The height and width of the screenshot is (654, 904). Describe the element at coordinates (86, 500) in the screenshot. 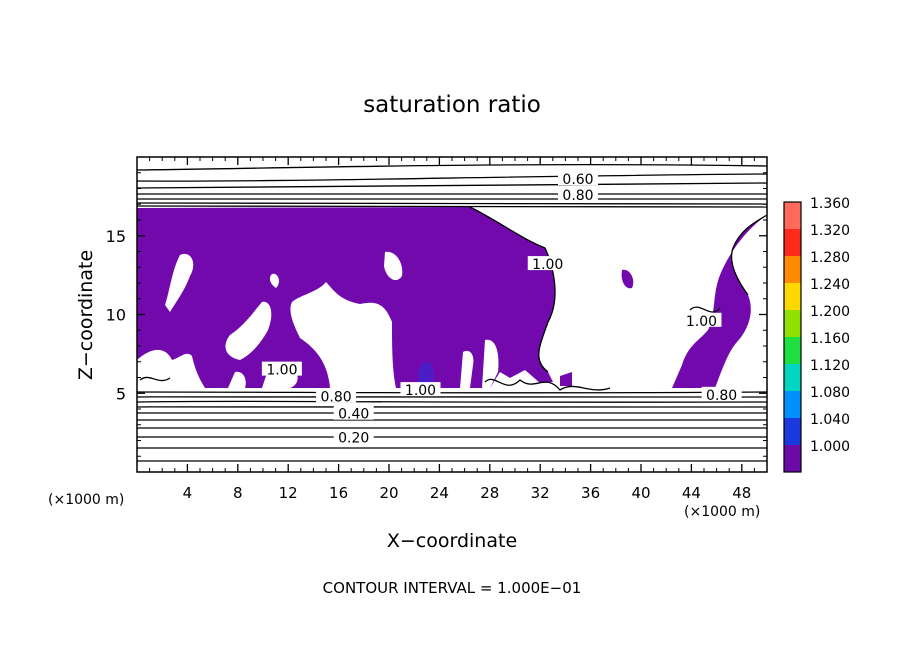

I see `z-unit-label: (×1000 m)` at that location.